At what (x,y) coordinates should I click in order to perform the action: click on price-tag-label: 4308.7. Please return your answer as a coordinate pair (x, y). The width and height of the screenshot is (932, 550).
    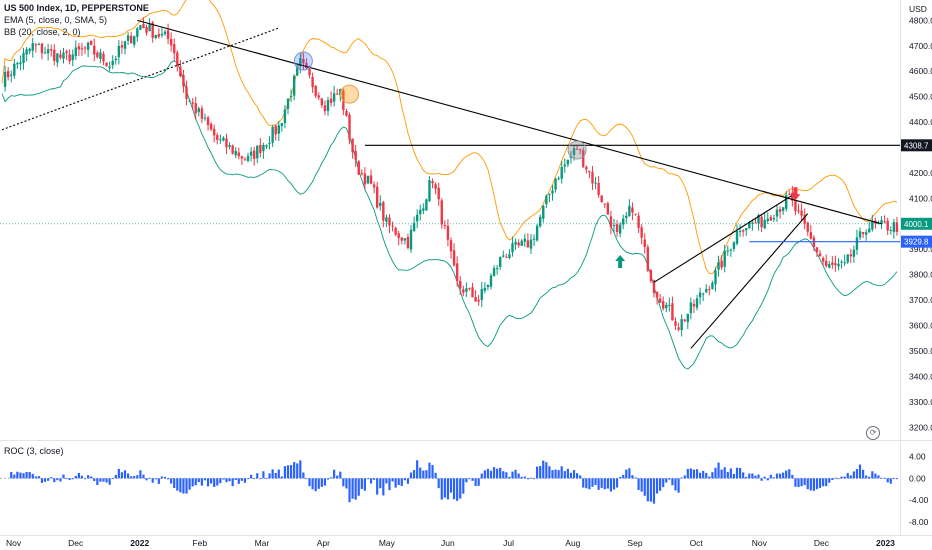
    Looking at the image, I should click on (916, 145).